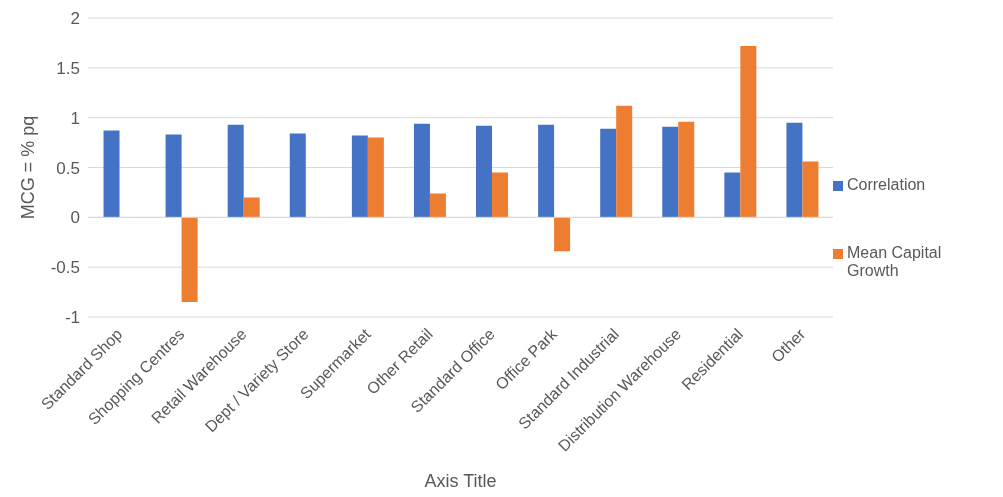 The image size is (1003, 497). What do you see at coordinates (75, 218) in the screenshot?
I see `y-tick-label: 0` at bounding box center [75, 218].